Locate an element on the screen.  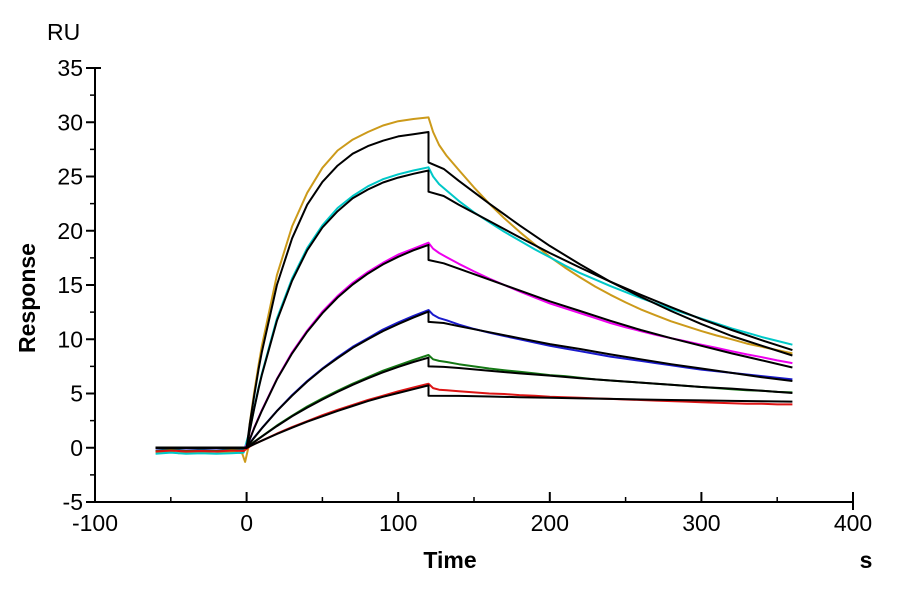
x-tick-label: 400 is located at coordinates (853, 523).